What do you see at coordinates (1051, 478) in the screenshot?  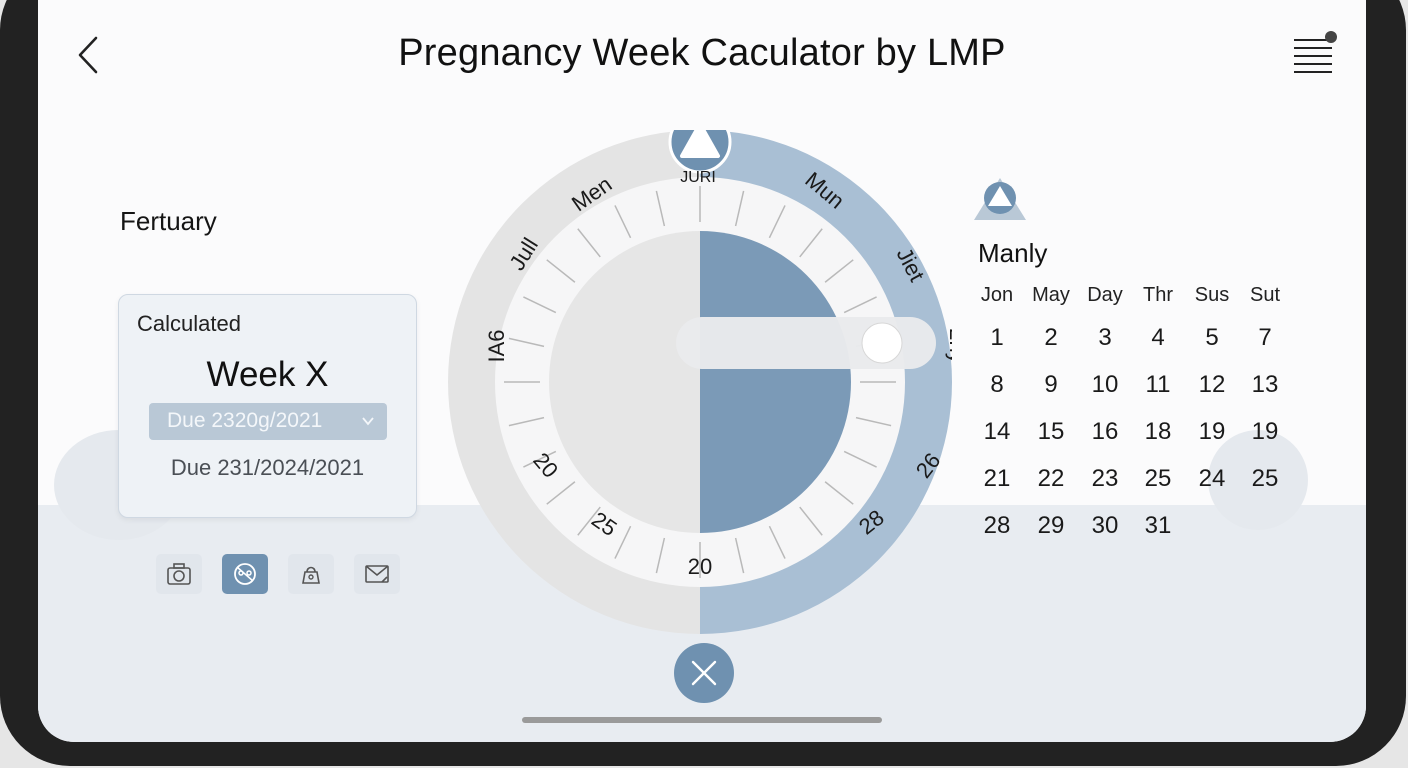 I see `calendar-day: 22` at bounding box center [1051, 478].